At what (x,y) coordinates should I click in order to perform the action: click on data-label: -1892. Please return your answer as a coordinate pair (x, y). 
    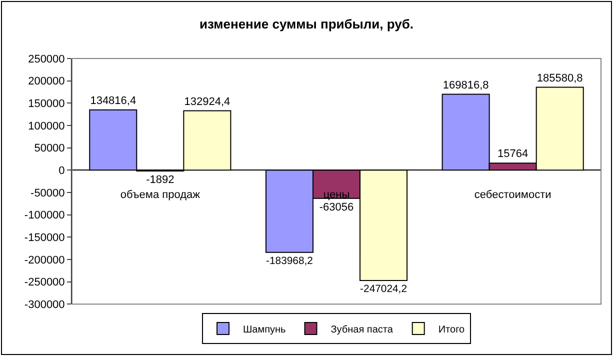
    Looking at the image, I should click on (160, 180).